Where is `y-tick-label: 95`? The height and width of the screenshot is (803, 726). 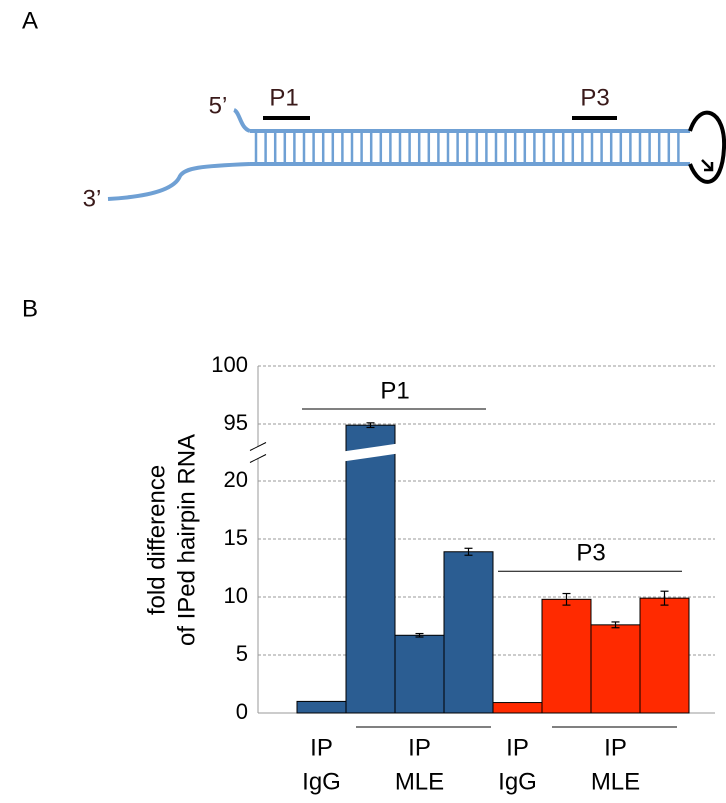
y-tick-label: 95 is located at coordinates (236, 422).